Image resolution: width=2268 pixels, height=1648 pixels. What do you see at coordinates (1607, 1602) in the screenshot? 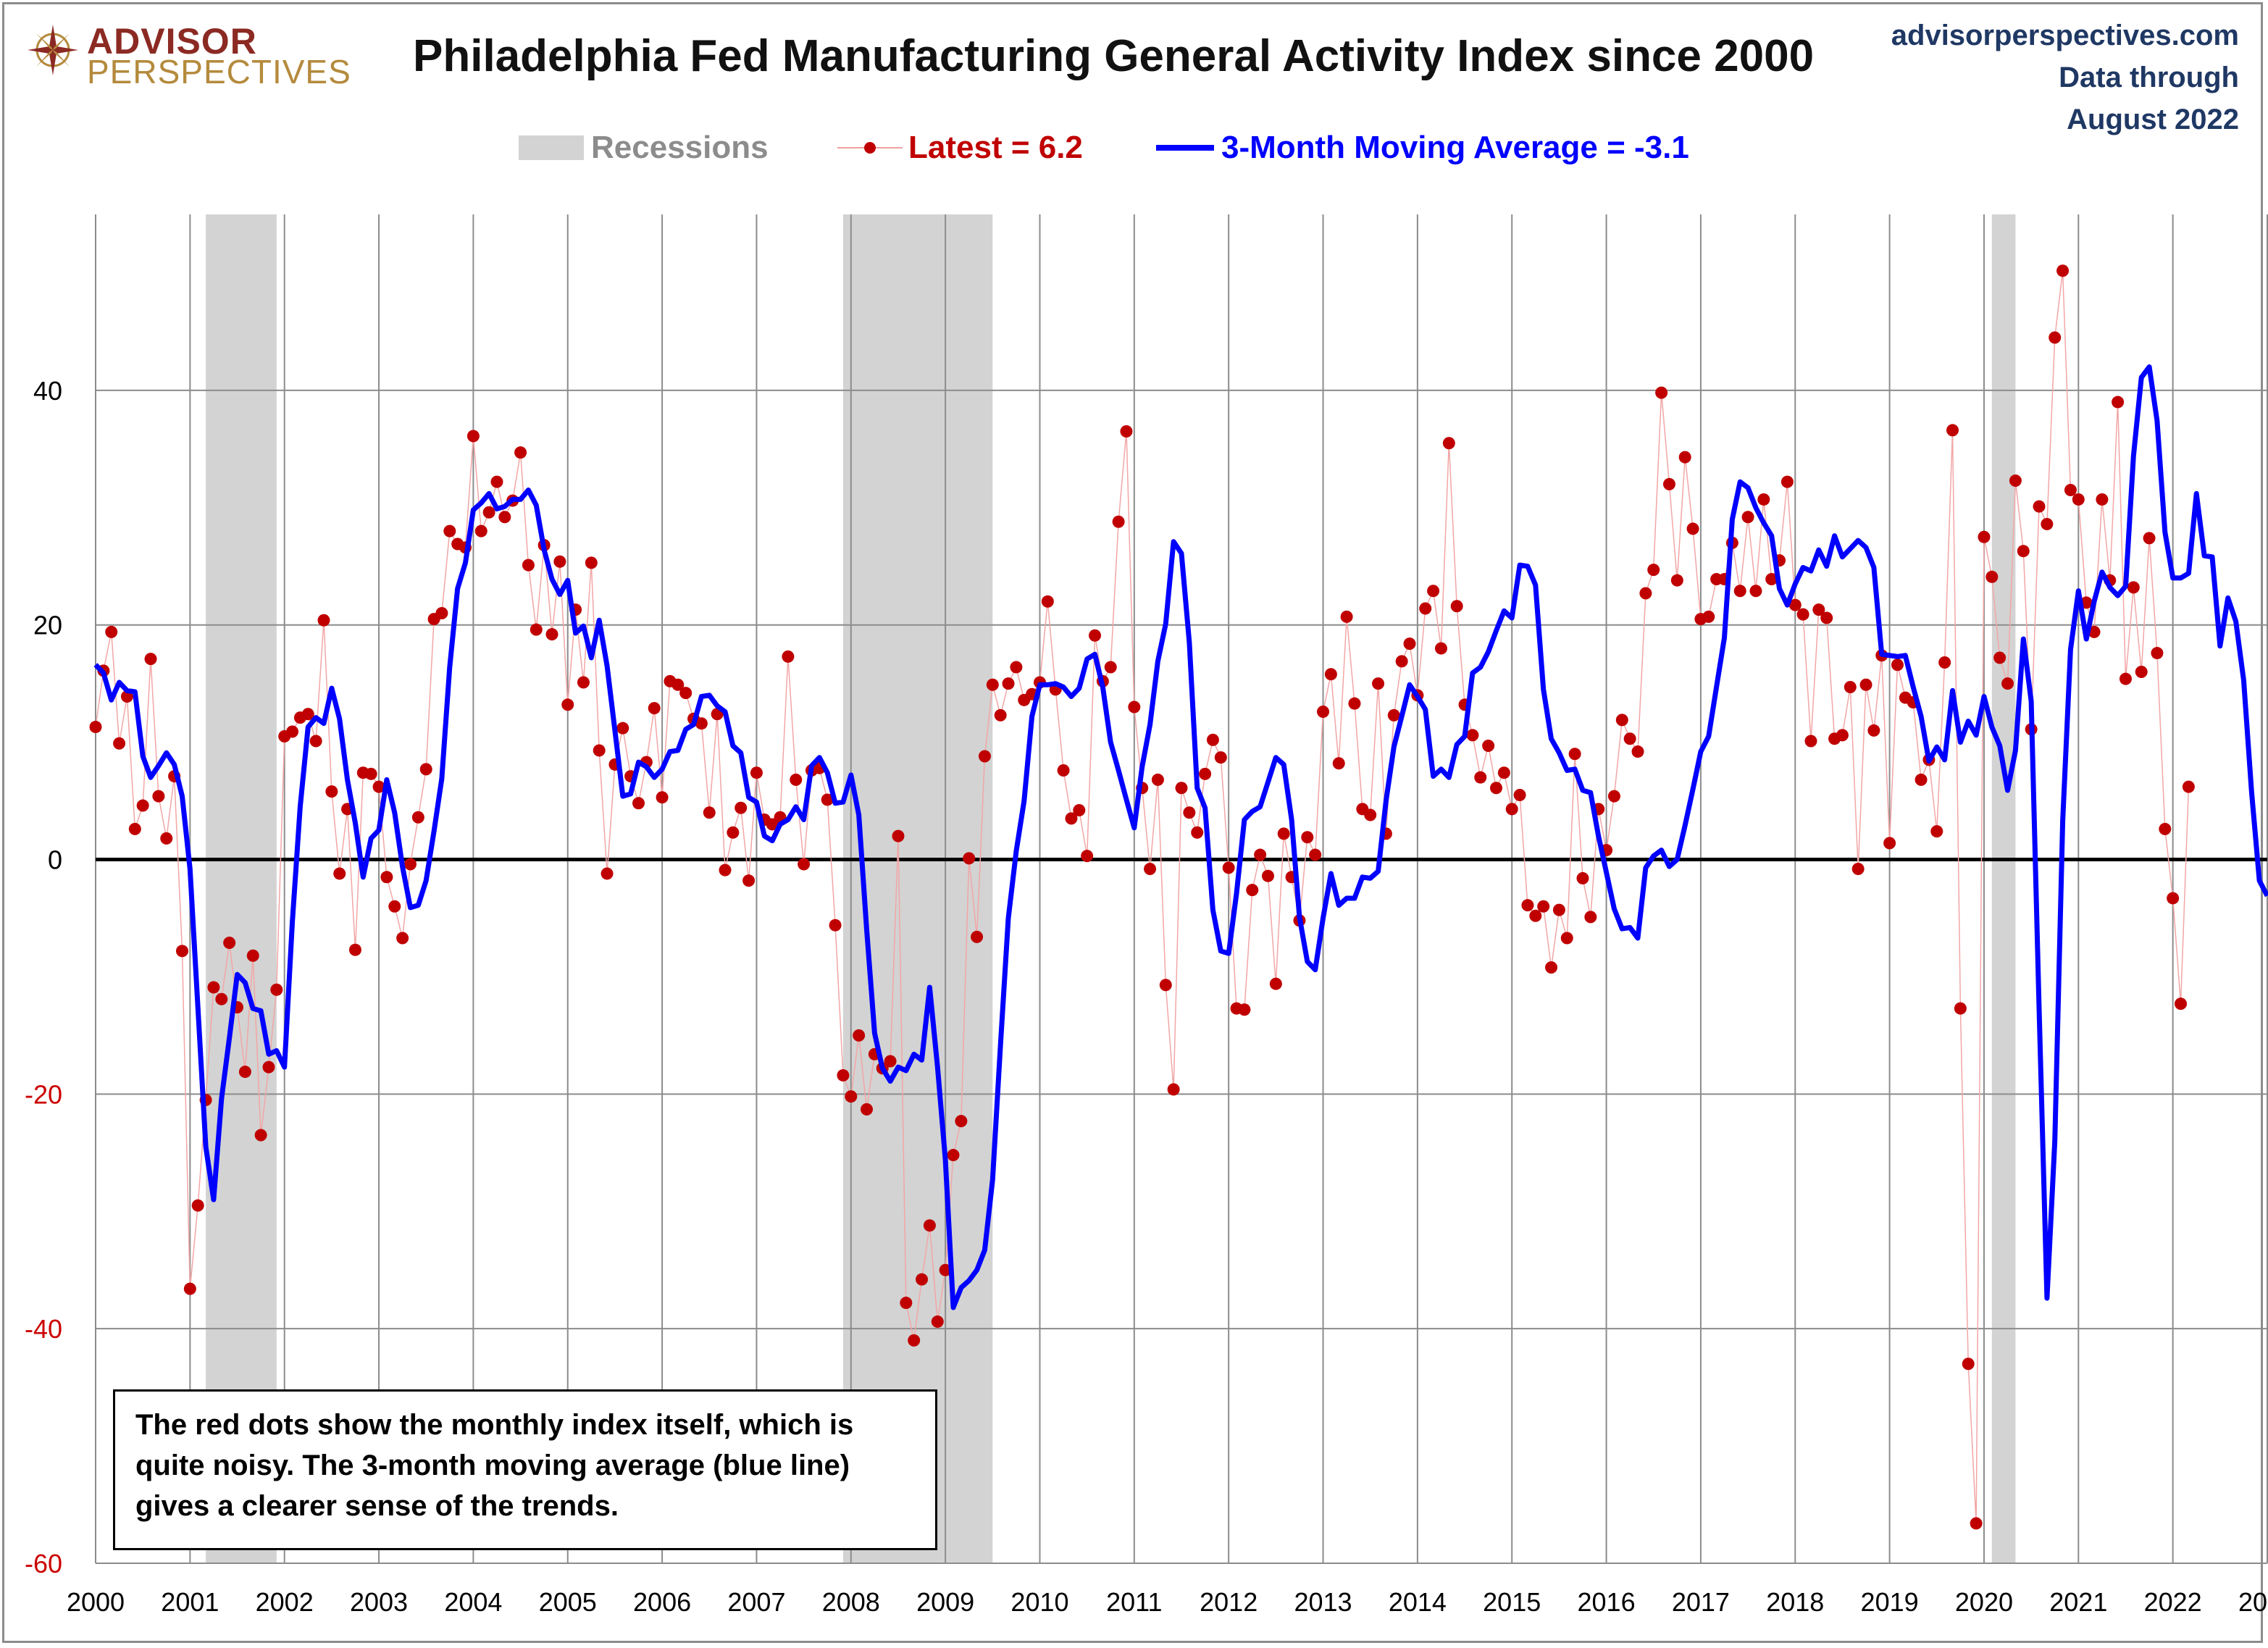
I see `x-tick-label-2016: 2016` at bounding box center [1607, 1602].